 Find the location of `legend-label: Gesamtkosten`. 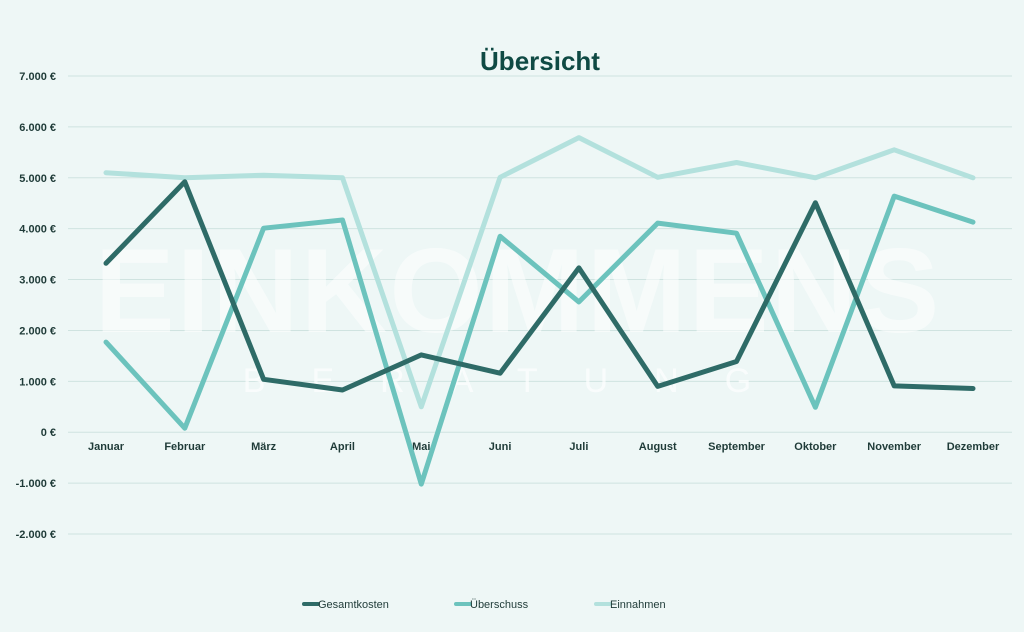

legend-label: Gesamtkosten is located at coordinates (353, 605).